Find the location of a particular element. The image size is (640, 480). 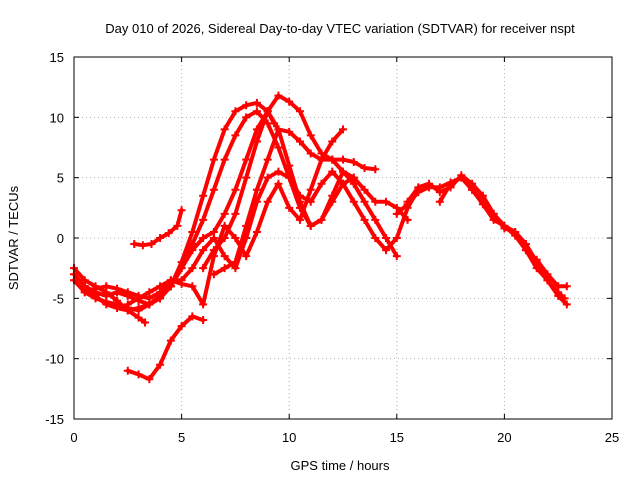

y-tick-label: 5 is located at coordinates (60, 178).